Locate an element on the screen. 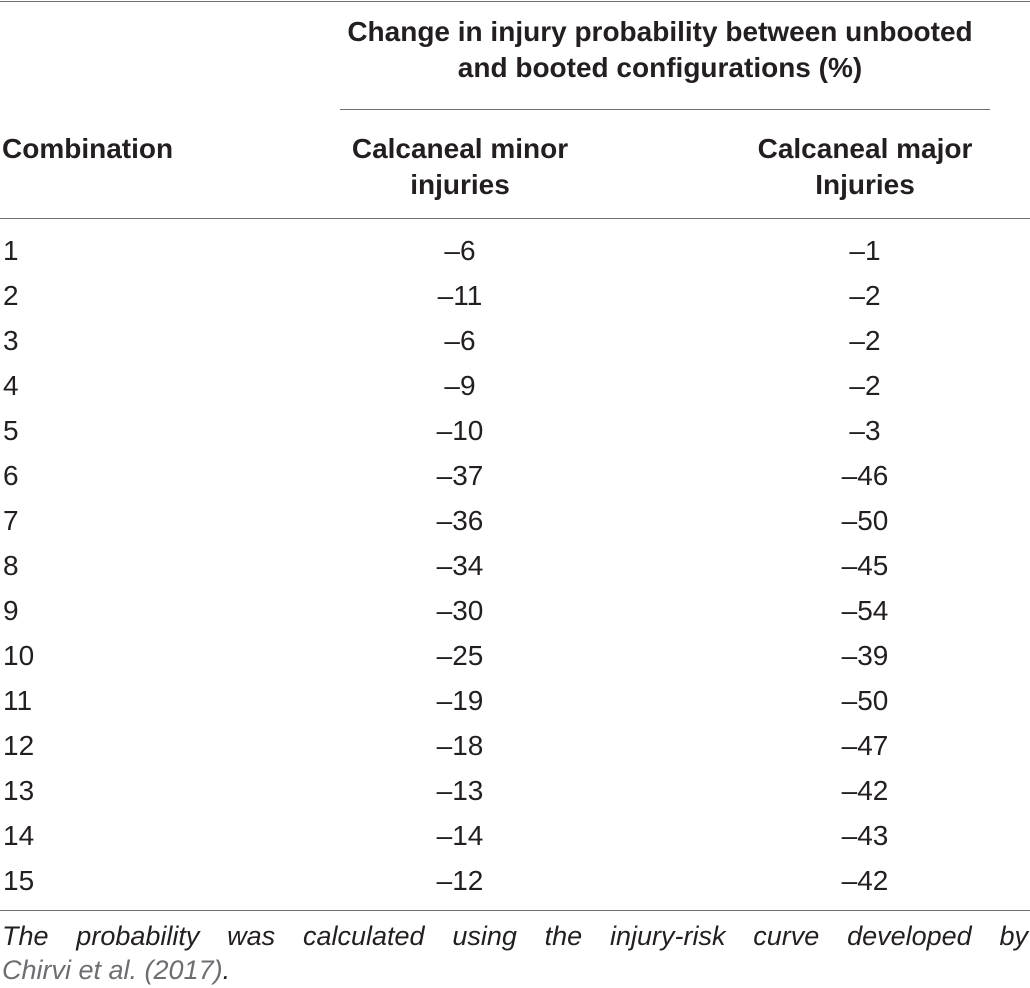 The image size is (1030, 988). bottom-rule is located at coordinates (515, 910).